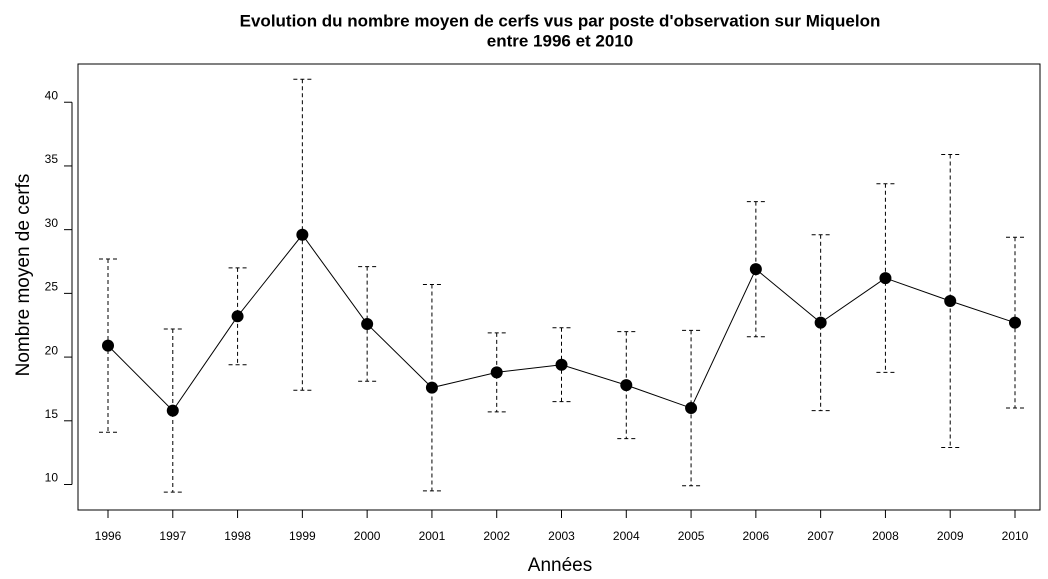  Describe the element at coordinates (432, 536) in the screenshot. I see `x-tick-label: 2001` at that location.